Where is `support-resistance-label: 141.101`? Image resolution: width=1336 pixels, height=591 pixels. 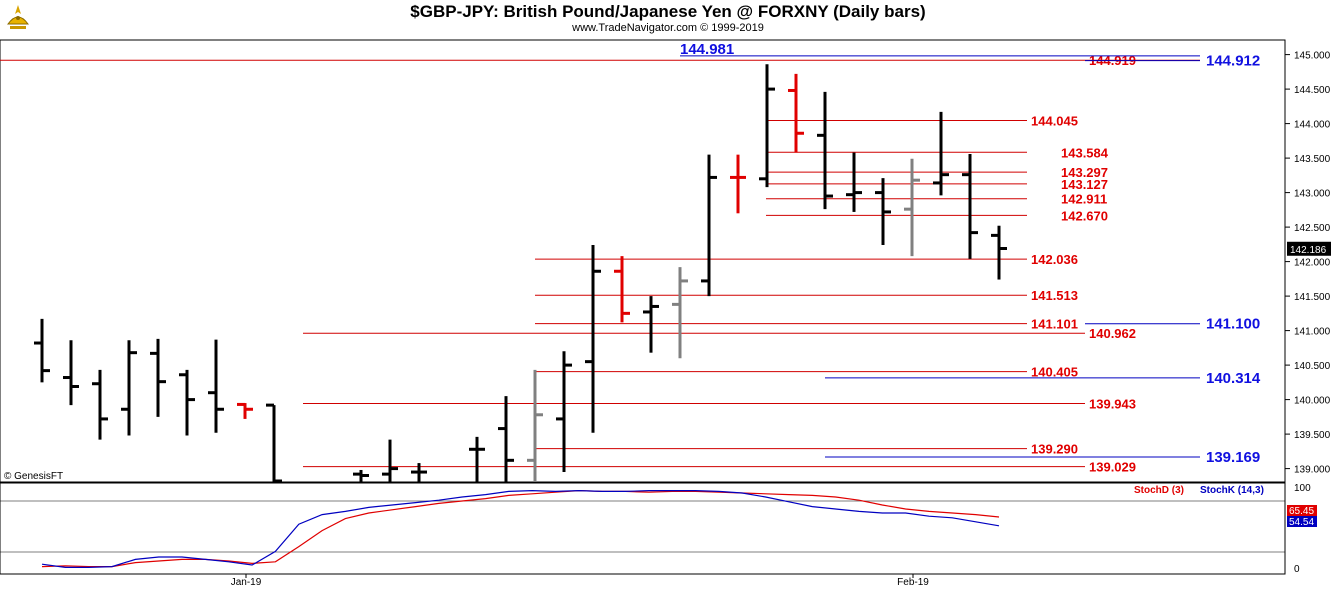 support-resistance-label: 141.101 is located at coordinates (1054, 324).